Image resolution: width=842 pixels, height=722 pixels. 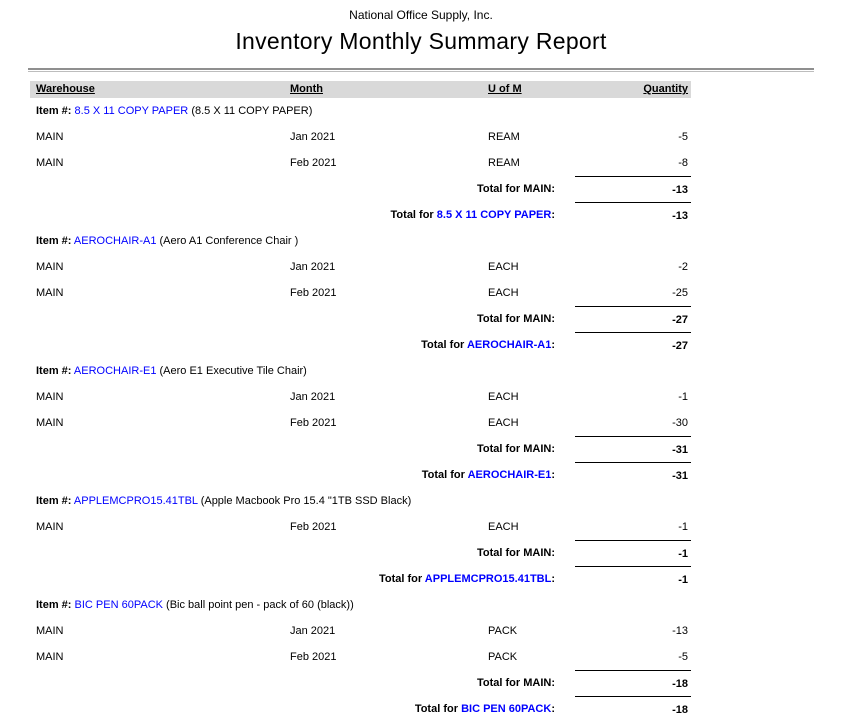 I want to click on item-total-value: -27, so click(x=633, y=345).